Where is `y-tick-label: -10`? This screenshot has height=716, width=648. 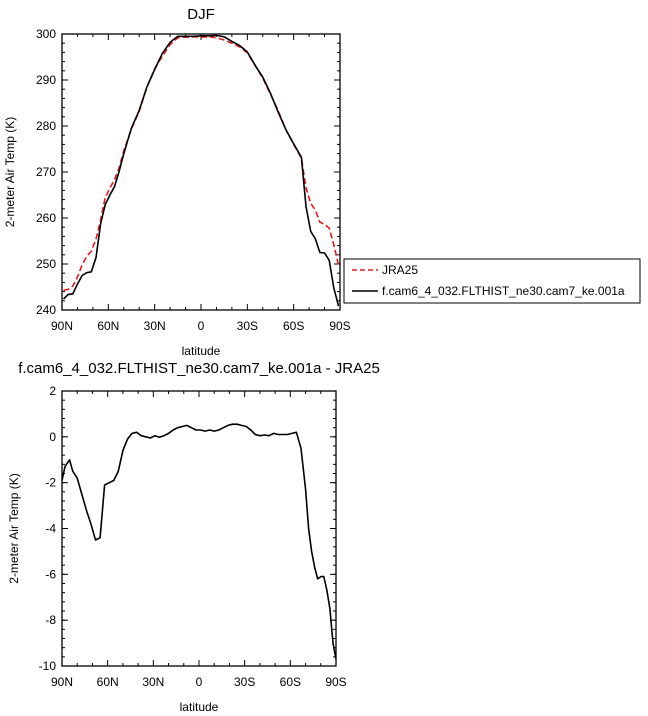 y-tick-label: -10 is located at coordinates (48, 666).